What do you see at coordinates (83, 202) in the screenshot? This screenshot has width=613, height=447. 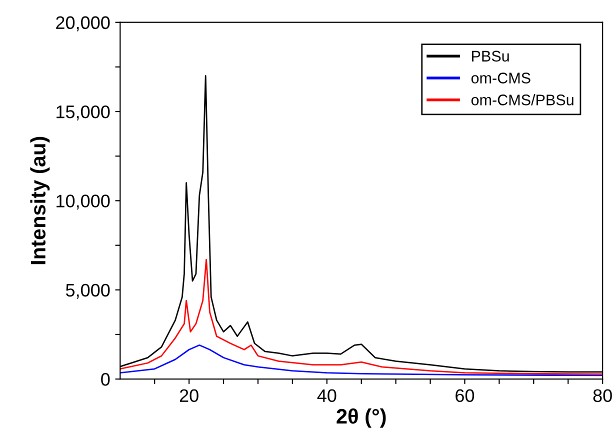 I see `y-tick-label: 10,000` at bounding box center [83, 202].